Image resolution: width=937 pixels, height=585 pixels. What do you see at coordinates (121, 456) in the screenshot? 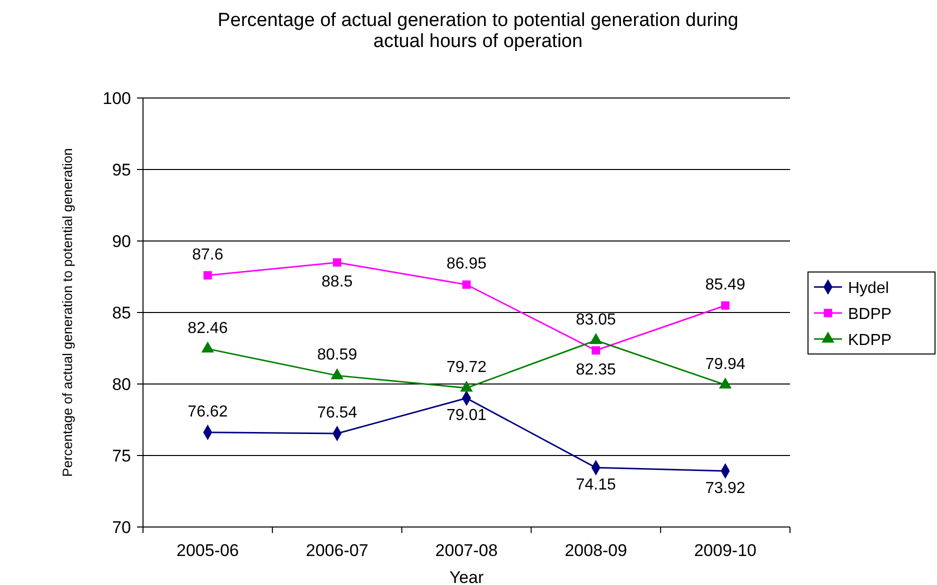
I see `y-tick-label: 75` at bounding box center [121, 456].